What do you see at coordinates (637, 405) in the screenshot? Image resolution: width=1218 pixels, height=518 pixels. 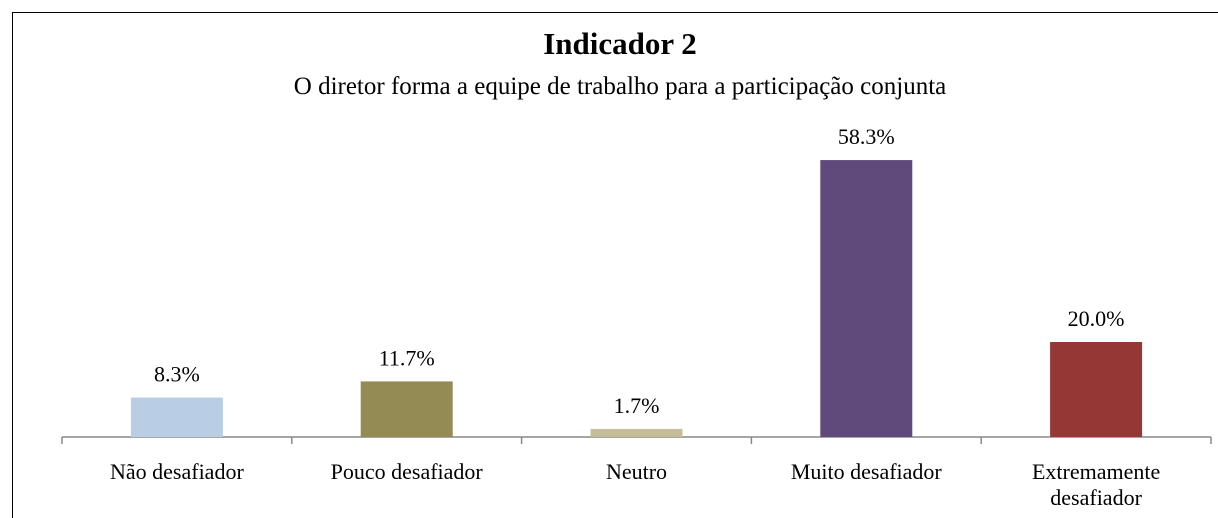 I see `data-label: 1.7%` at bounding box center [637, 405].